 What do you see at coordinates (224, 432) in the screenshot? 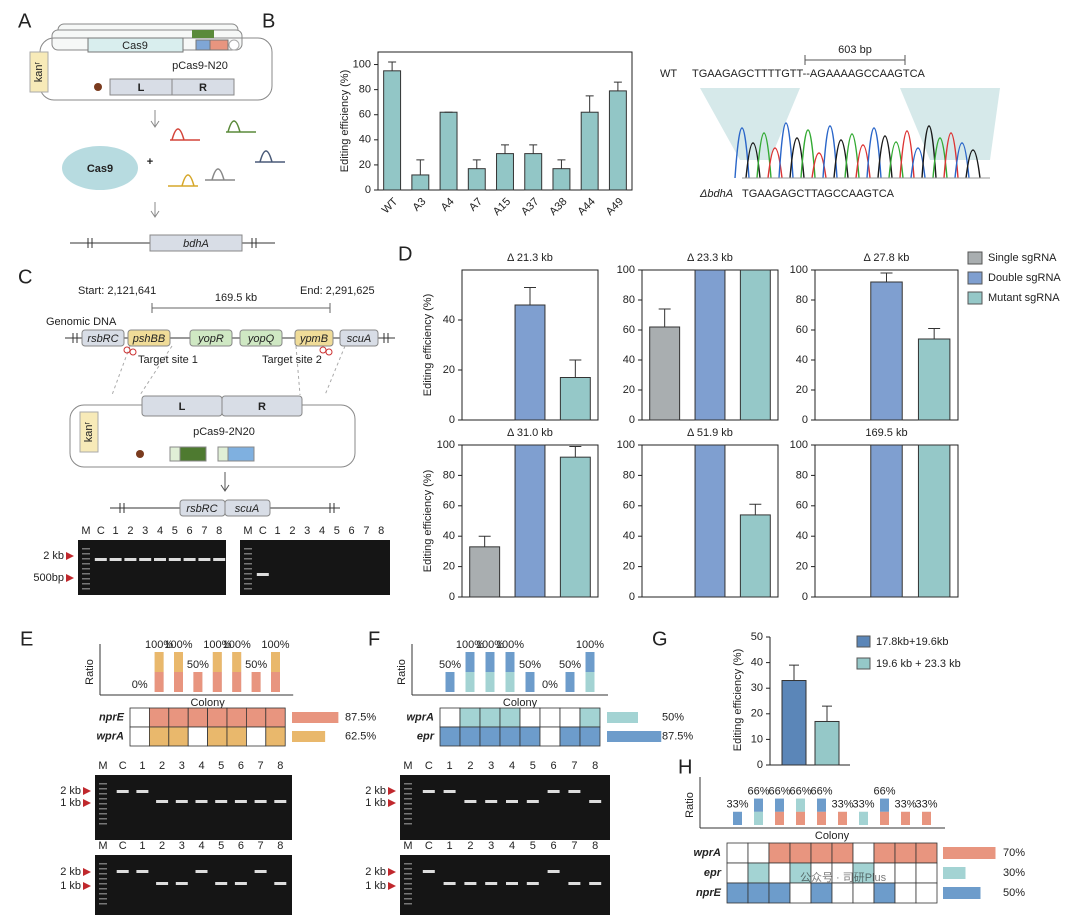
I see `plasmid-name: pCas9-2N20` at bounding box center [224, 432].